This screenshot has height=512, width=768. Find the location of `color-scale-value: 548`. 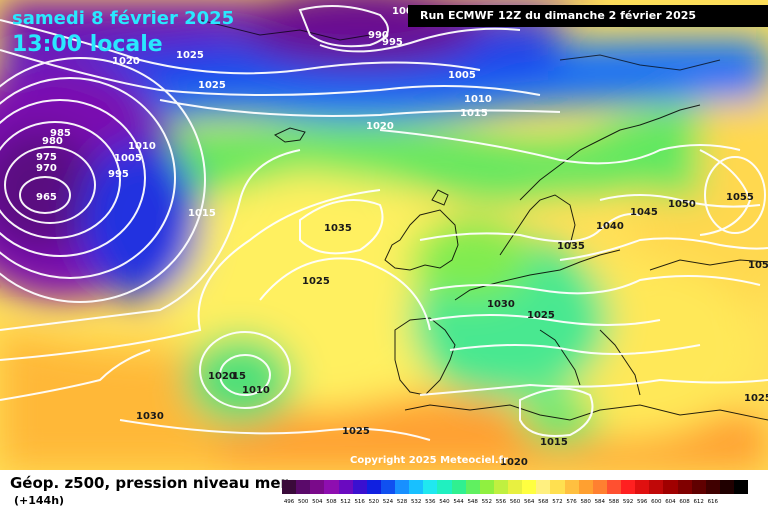

color-scale-value: 548 is located at coordinates (472, 502).